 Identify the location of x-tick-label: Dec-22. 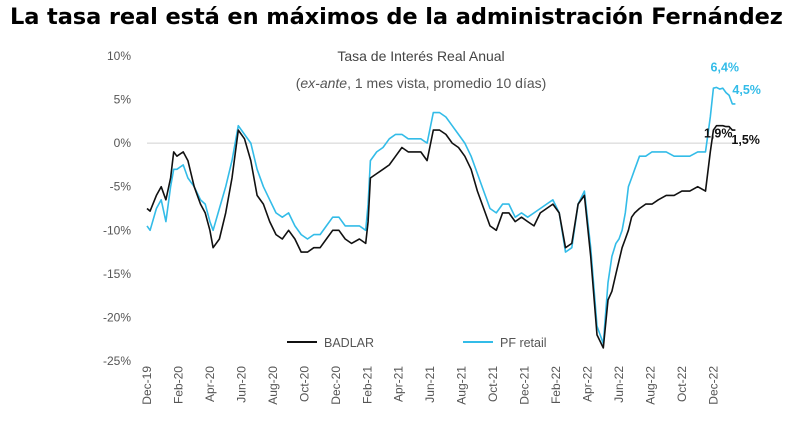
(713, 385).